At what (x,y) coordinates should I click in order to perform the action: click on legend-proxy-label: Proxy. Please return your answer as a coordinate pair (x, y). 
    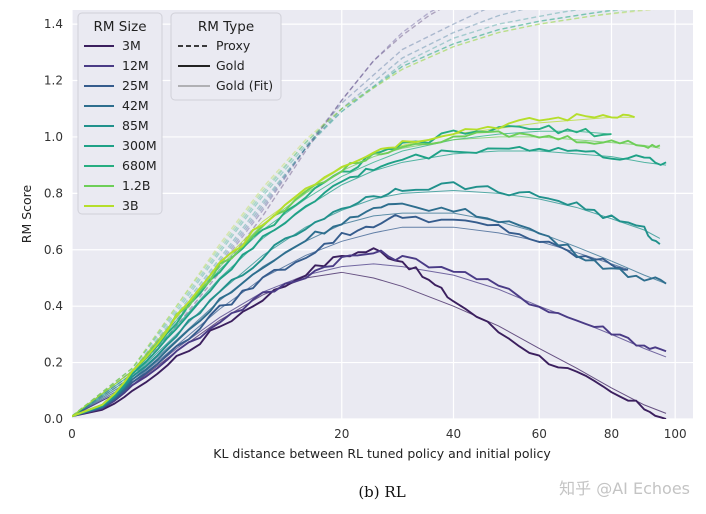
    Looking at the image, I should click on (233, 45).